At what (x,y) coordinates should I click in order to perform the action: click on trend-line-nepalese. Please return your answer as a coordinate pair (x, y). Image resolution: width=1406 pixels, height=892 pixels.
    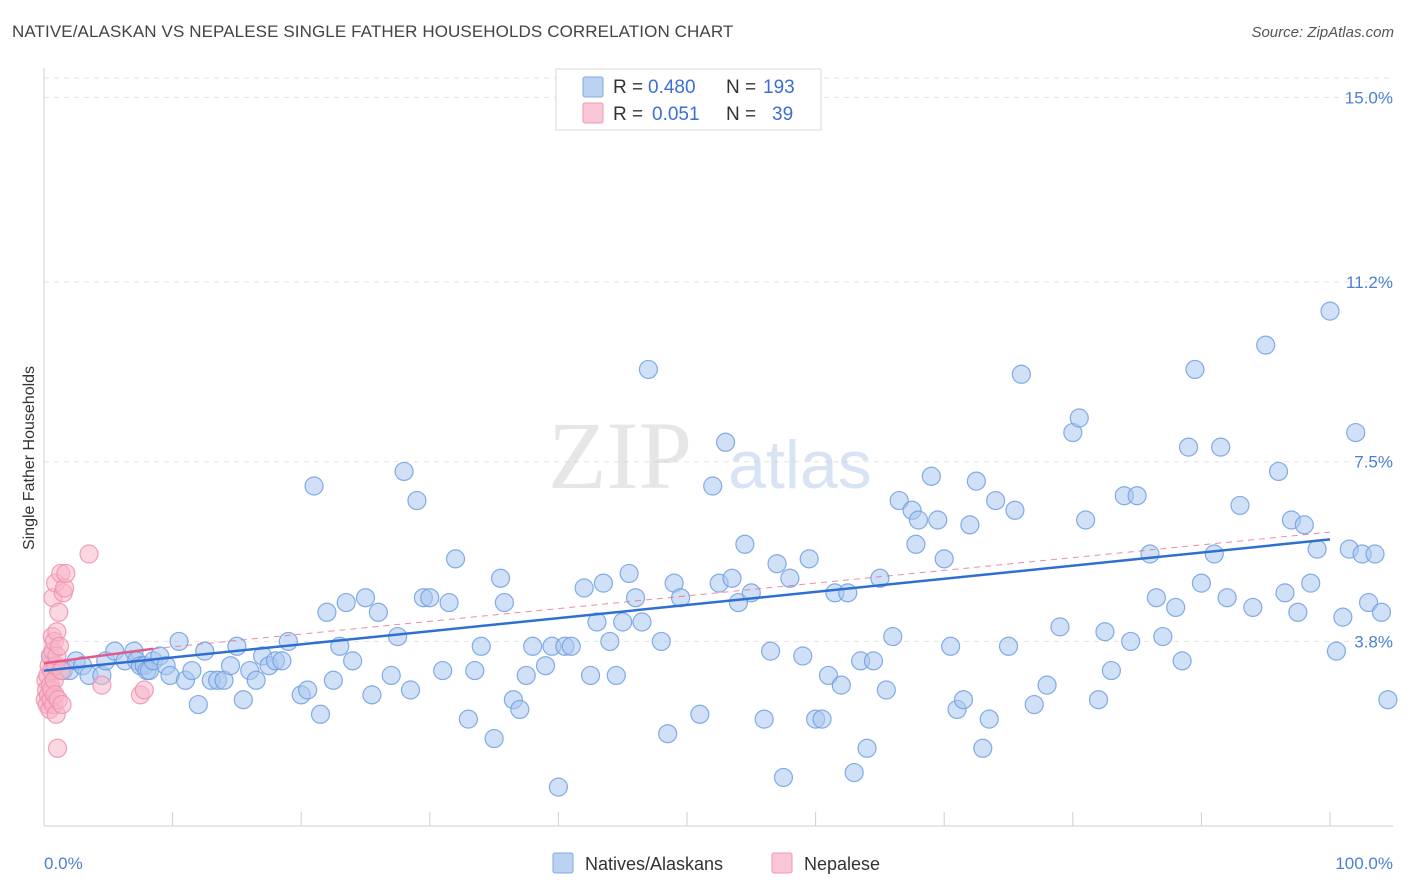
    Looking at the image, I should click on (98, 656).